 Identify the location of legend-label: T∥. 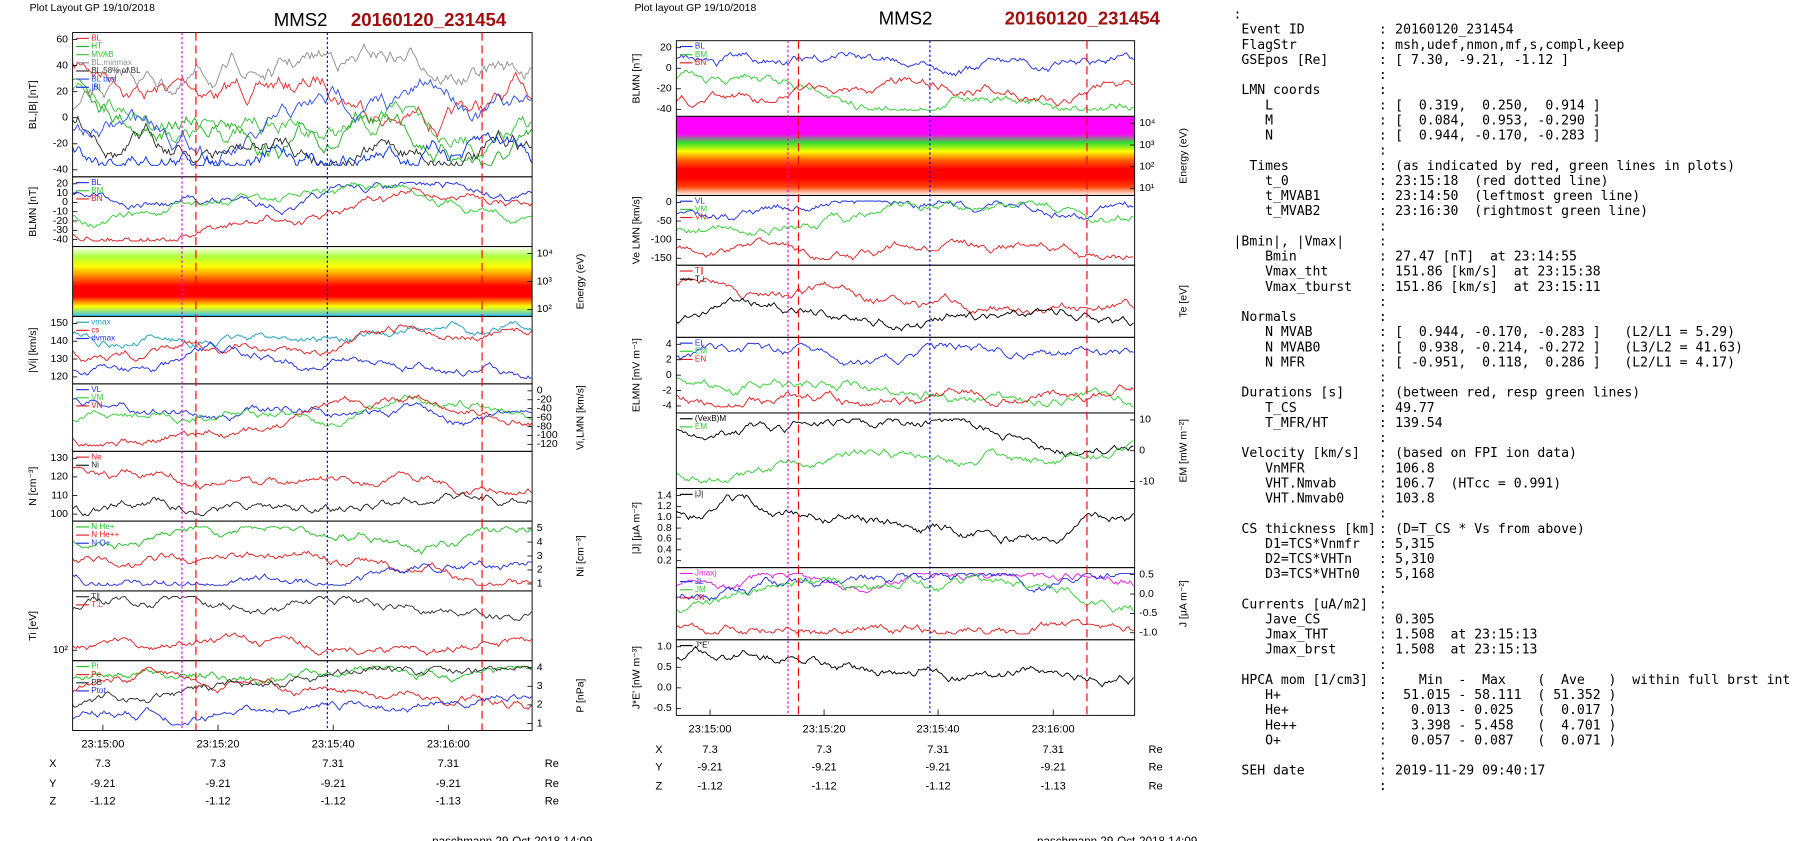
(699, 270).